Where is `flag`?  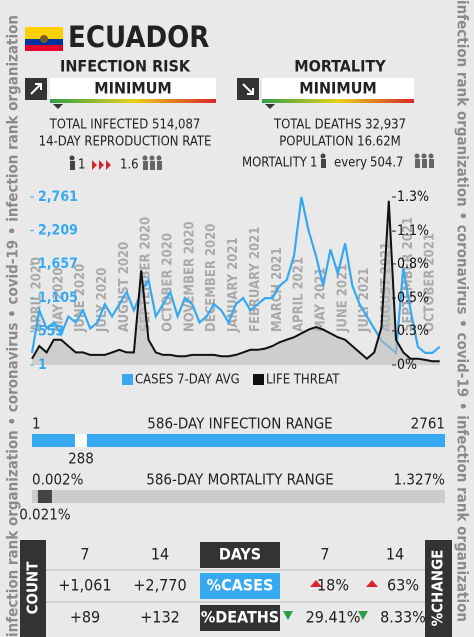
flag is located at coordinates (44, 39).